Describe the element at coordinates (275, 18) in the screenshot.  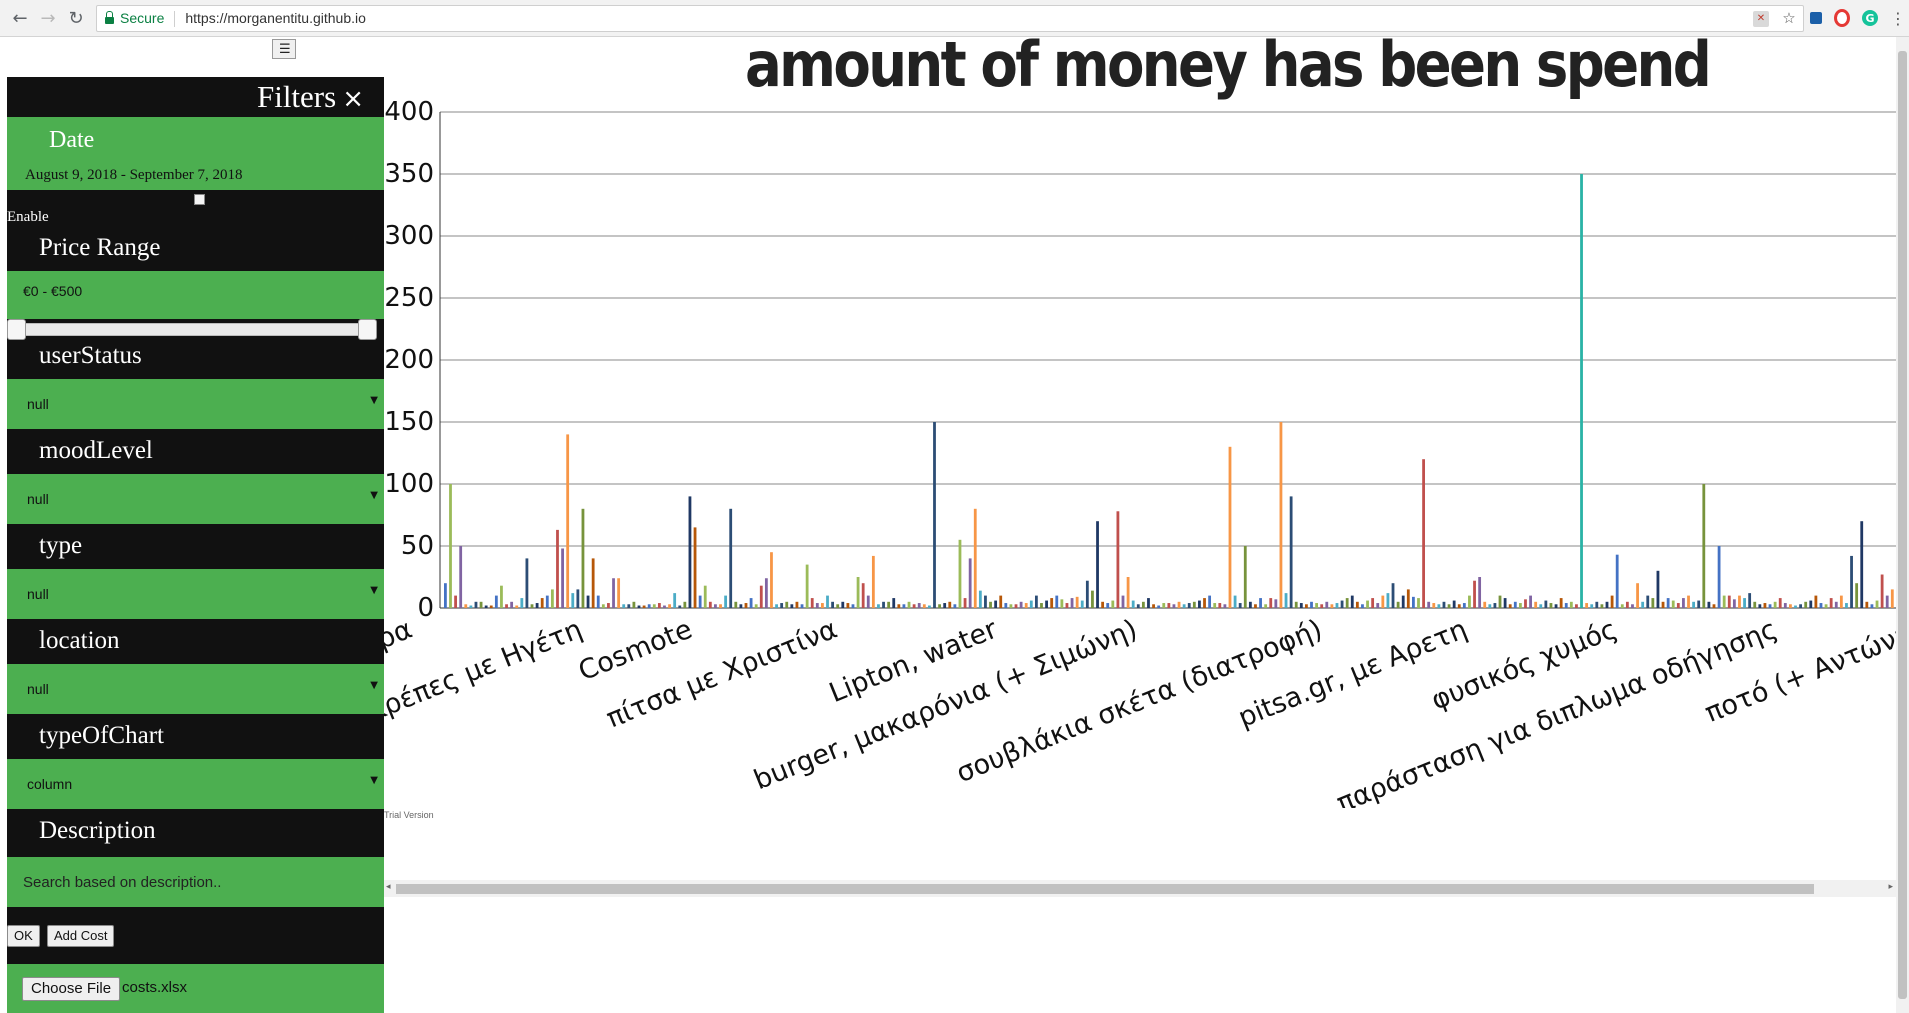
I see `url-text: https://morganentitu.github.io` at that location.